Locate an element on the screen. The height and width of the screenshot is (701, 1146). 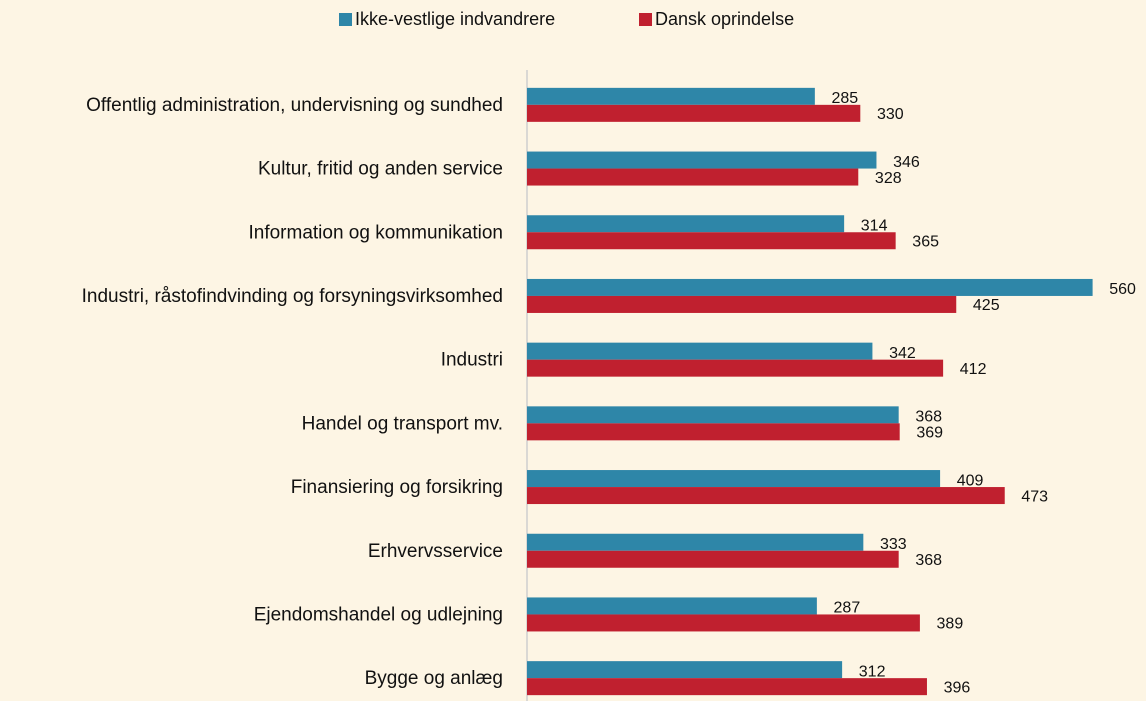
value-label: 314 is located at coordinates (874, 225).